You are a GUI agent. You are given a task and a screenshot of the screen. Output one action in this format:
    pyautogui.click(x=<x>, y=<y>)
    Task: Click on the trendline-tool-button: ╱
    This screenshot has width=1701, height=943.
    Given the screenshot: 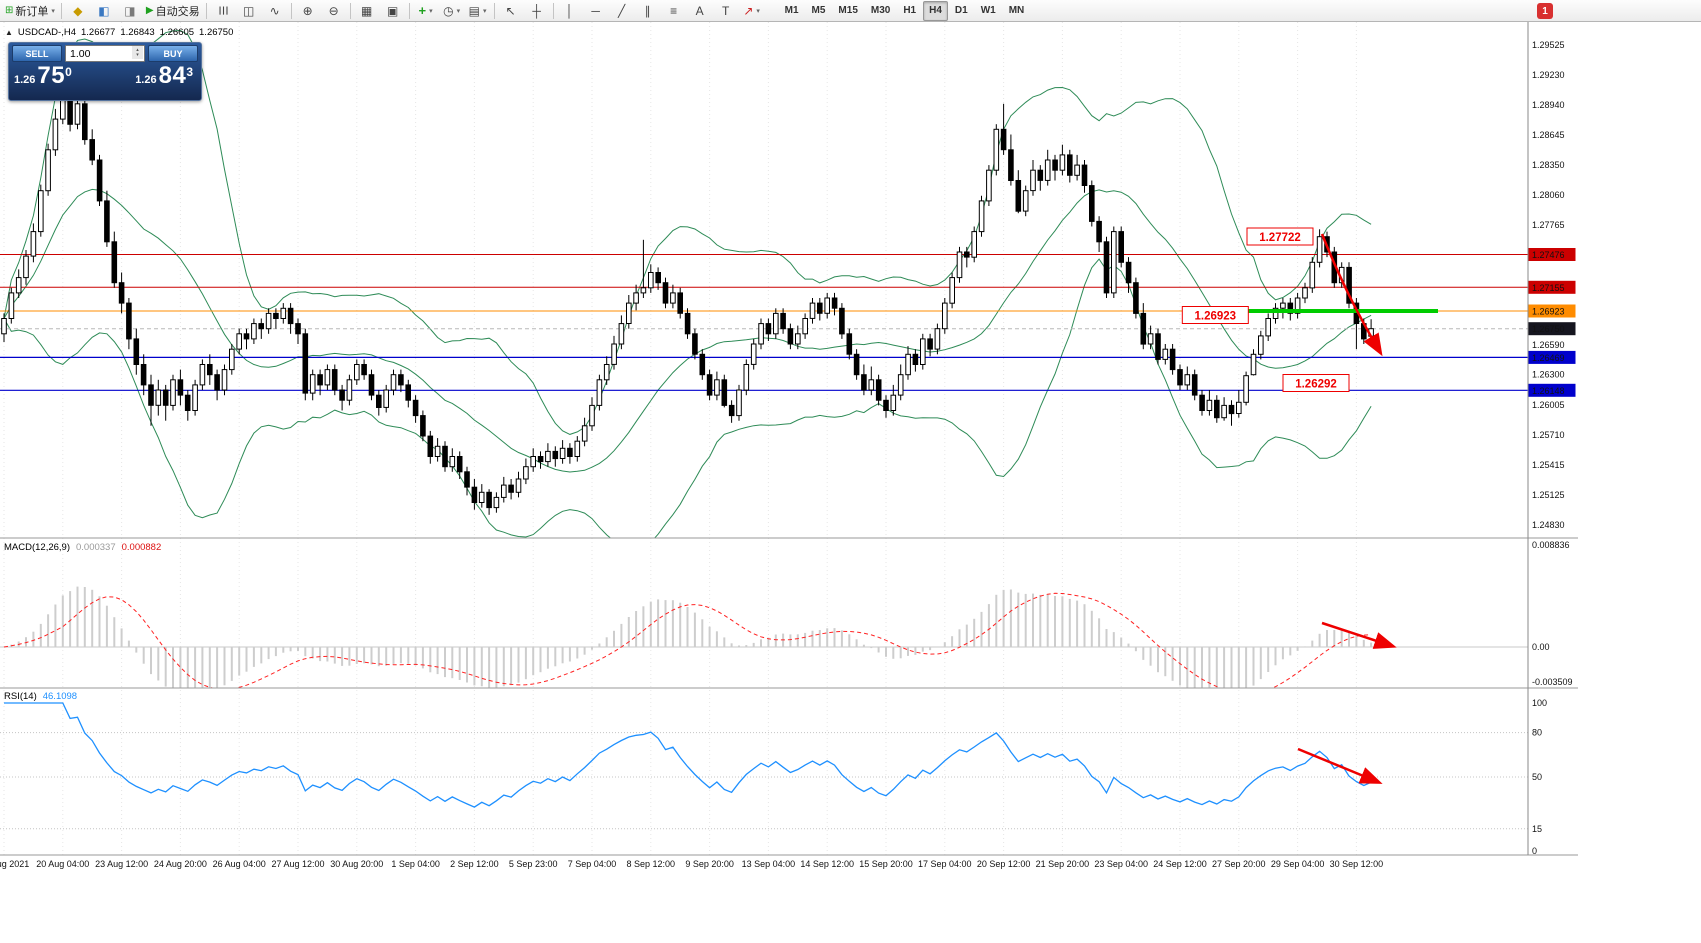 What is the action you would take?
    pyautogui.click(x=622, y=11)
    